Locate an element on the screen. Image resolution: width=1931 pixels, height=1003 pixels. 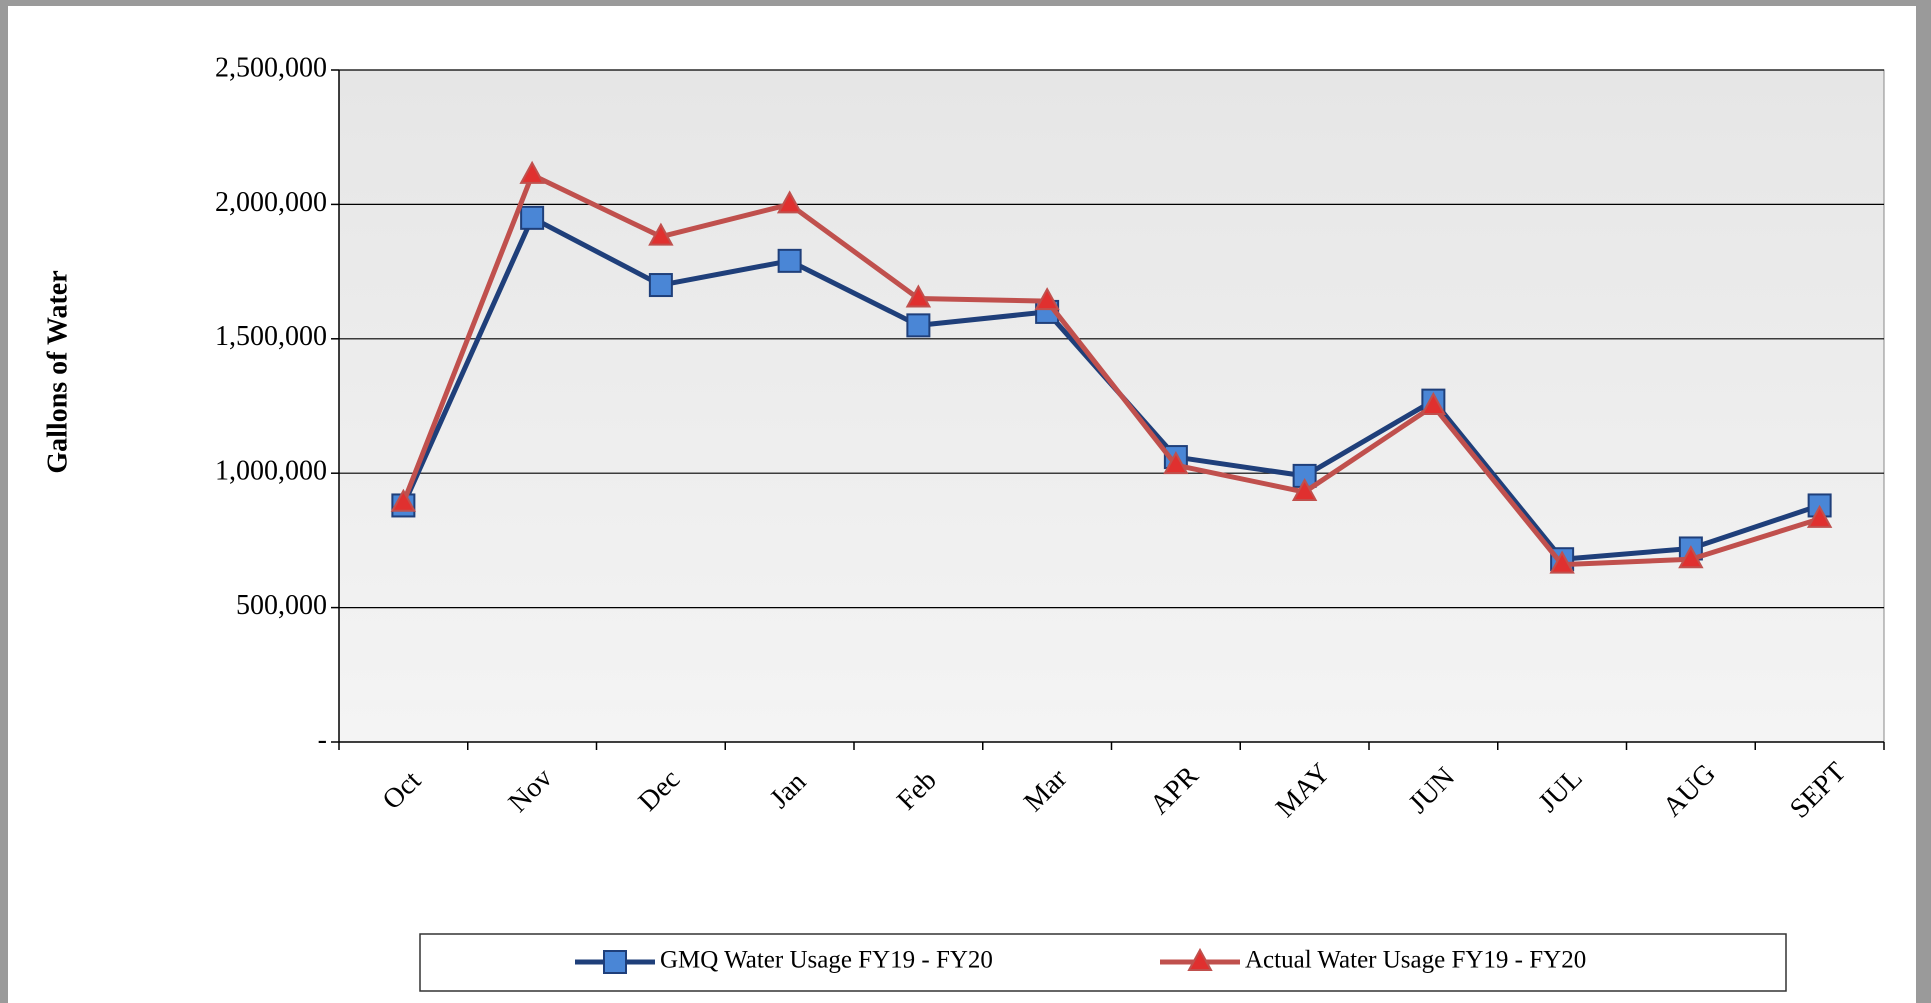
y-axis-label: Gallons of Water is located at coordinates (57, 371).